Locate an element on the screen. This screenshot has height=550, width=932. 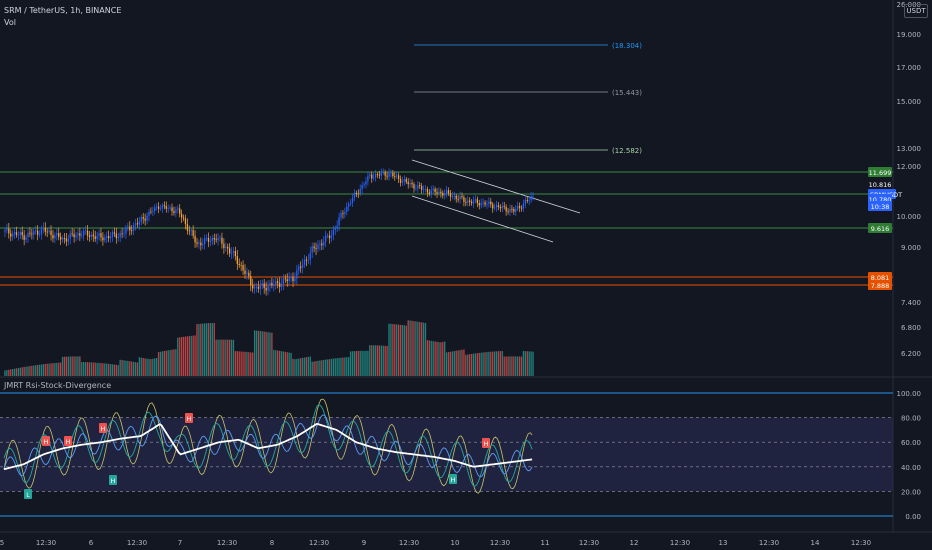
price-badge is located at coordinates (880, 184).